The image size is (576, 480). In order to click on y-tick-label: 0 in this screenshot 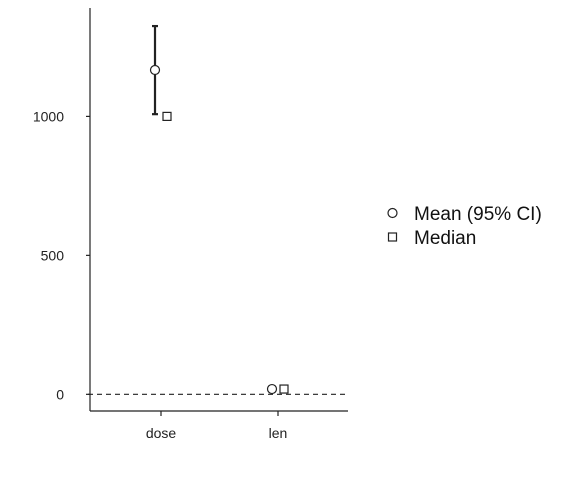, I will do `click(60, 394)`.